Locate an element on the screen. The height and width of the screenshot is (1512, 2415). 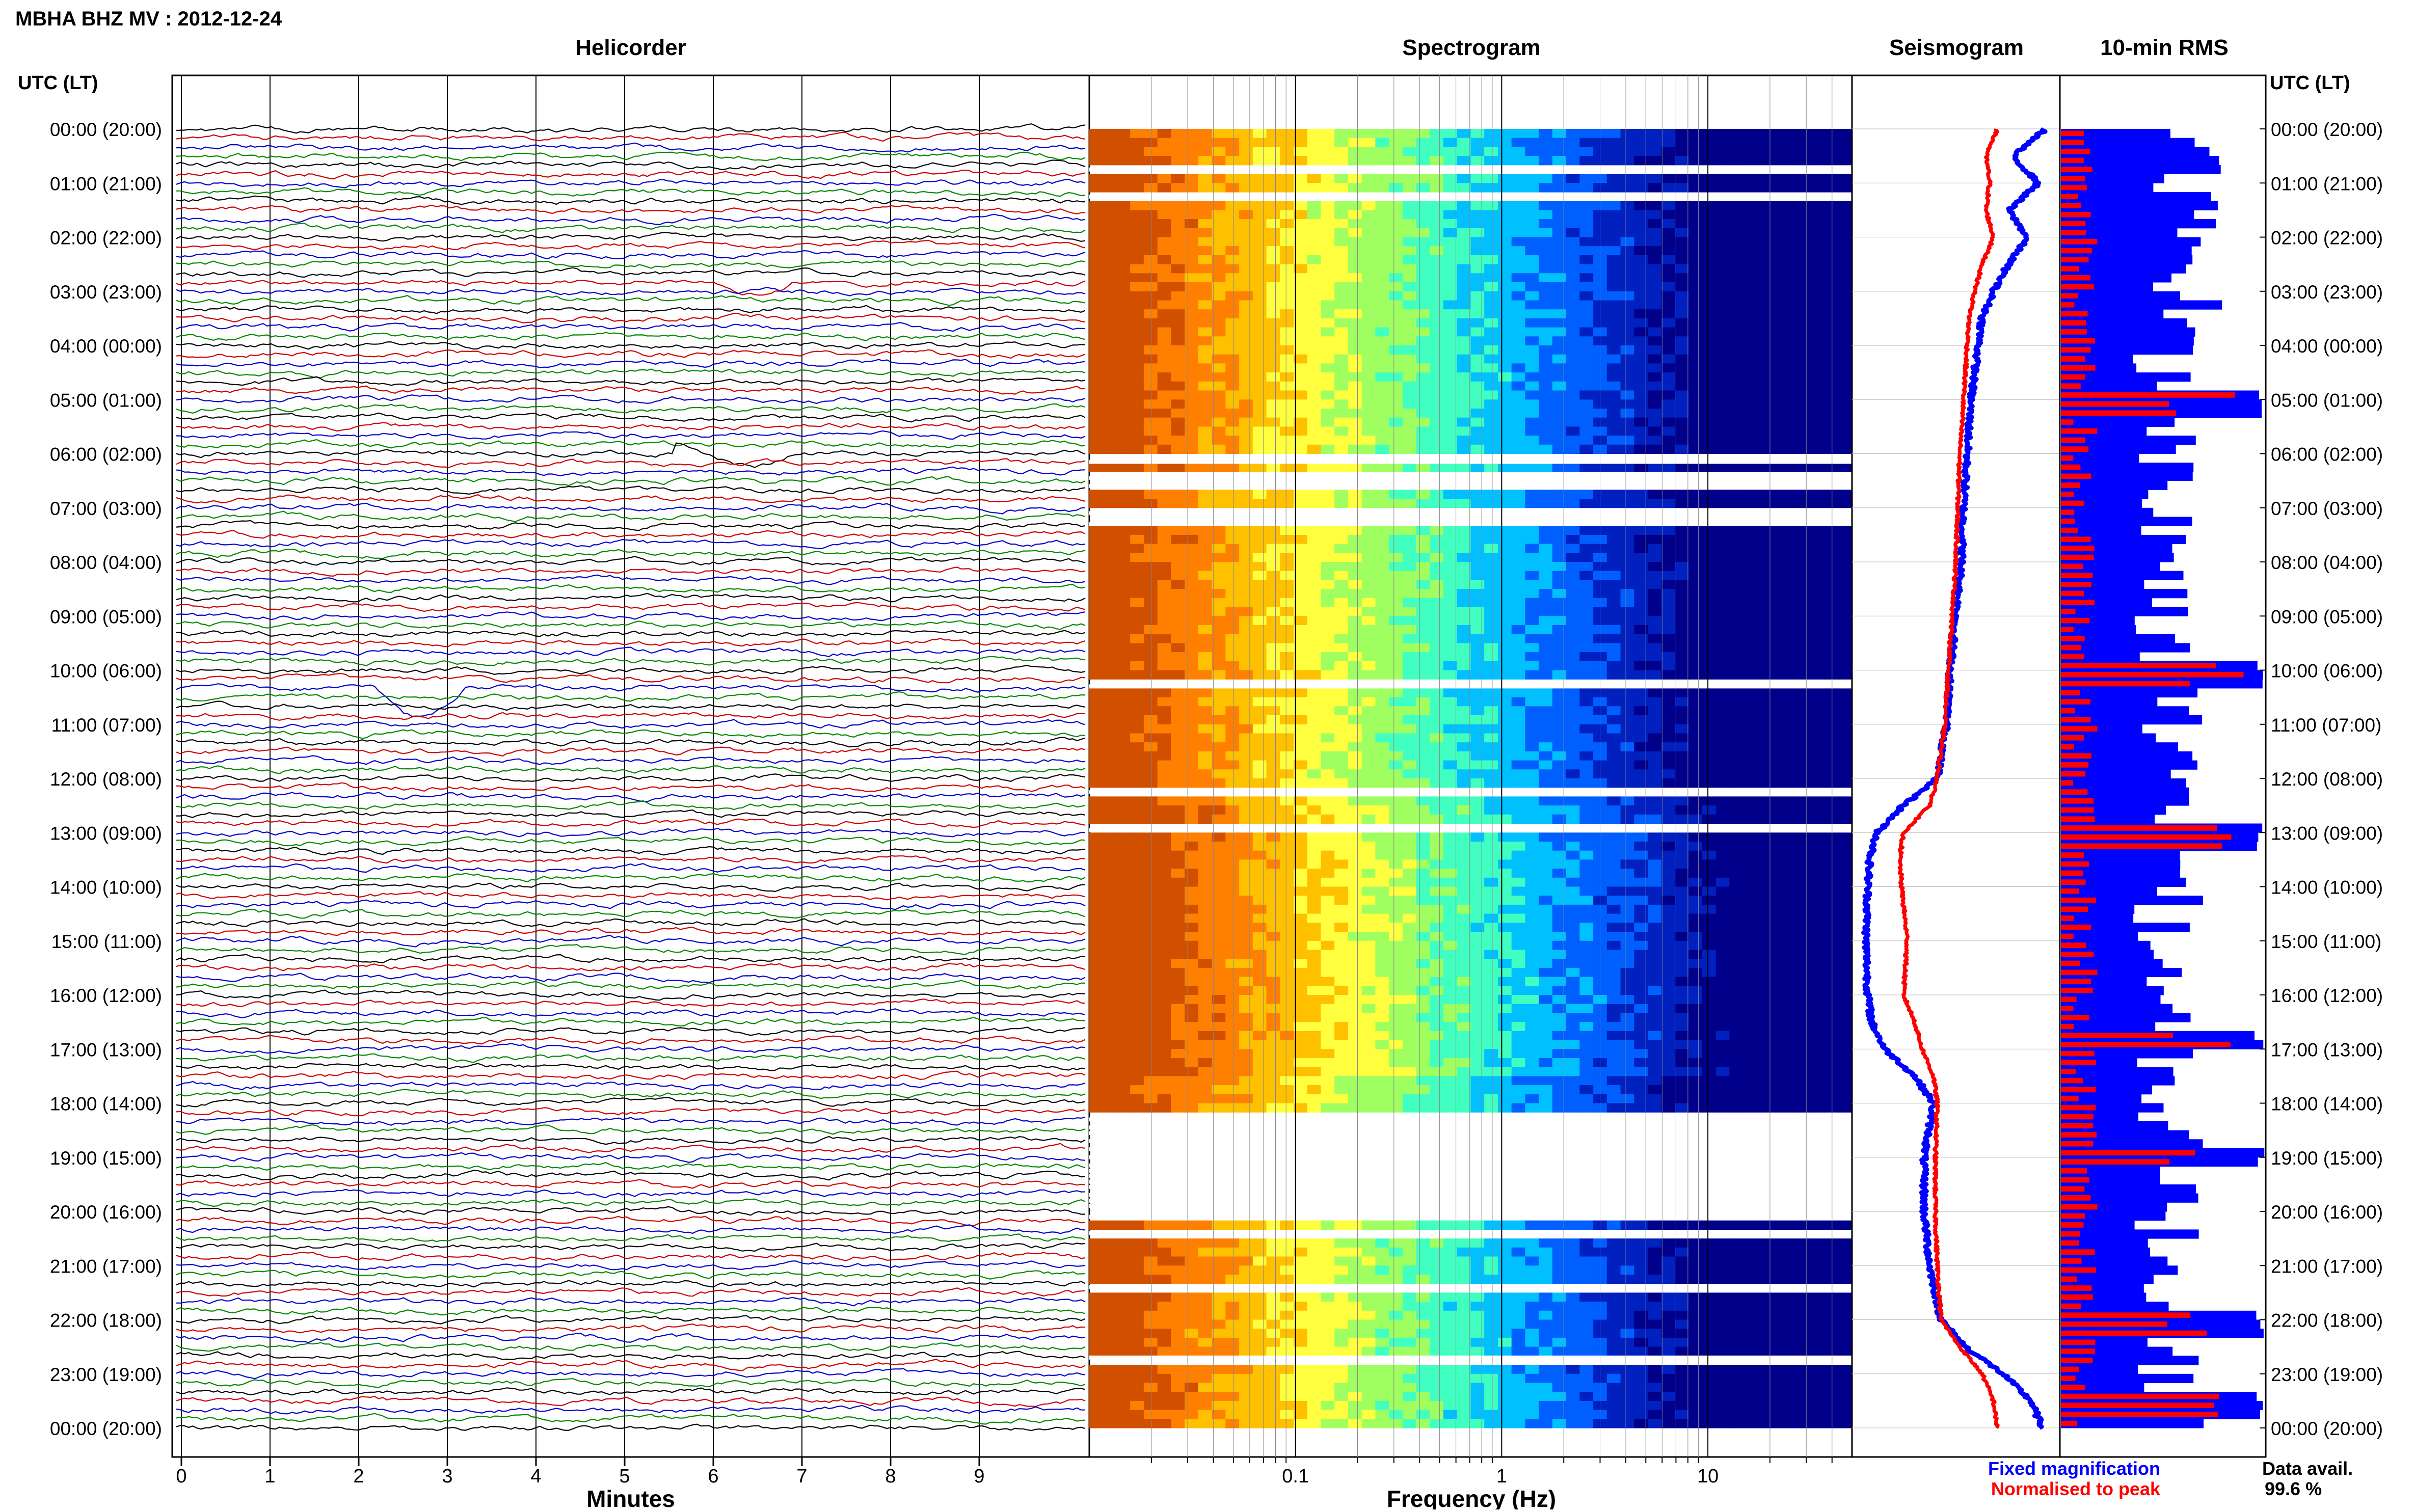
minute-tick-label: 4 is located at coordinates (535, 1476).